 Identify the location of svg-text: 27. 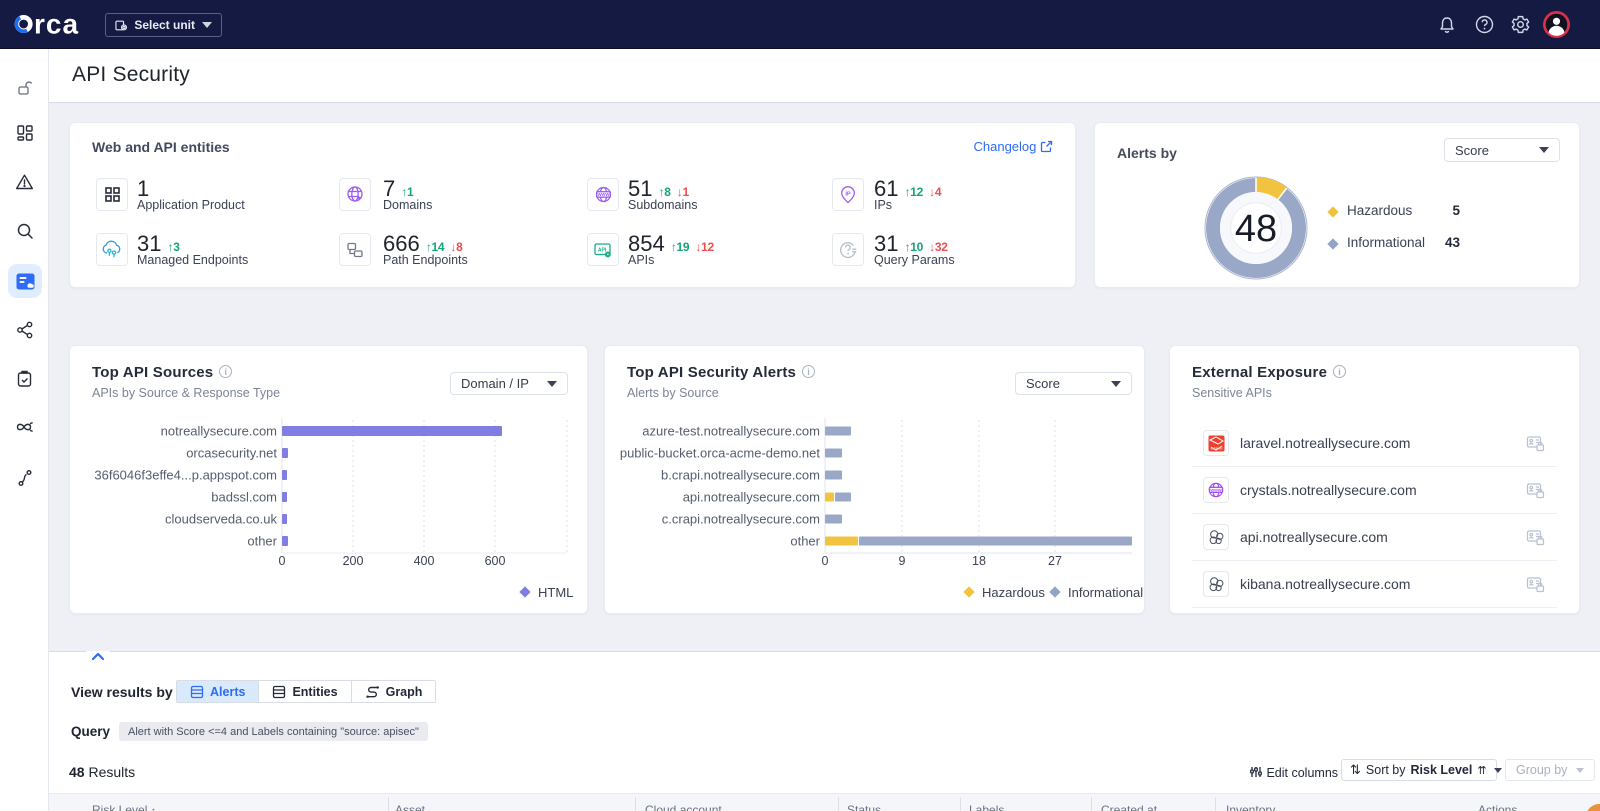
(1055, 561).